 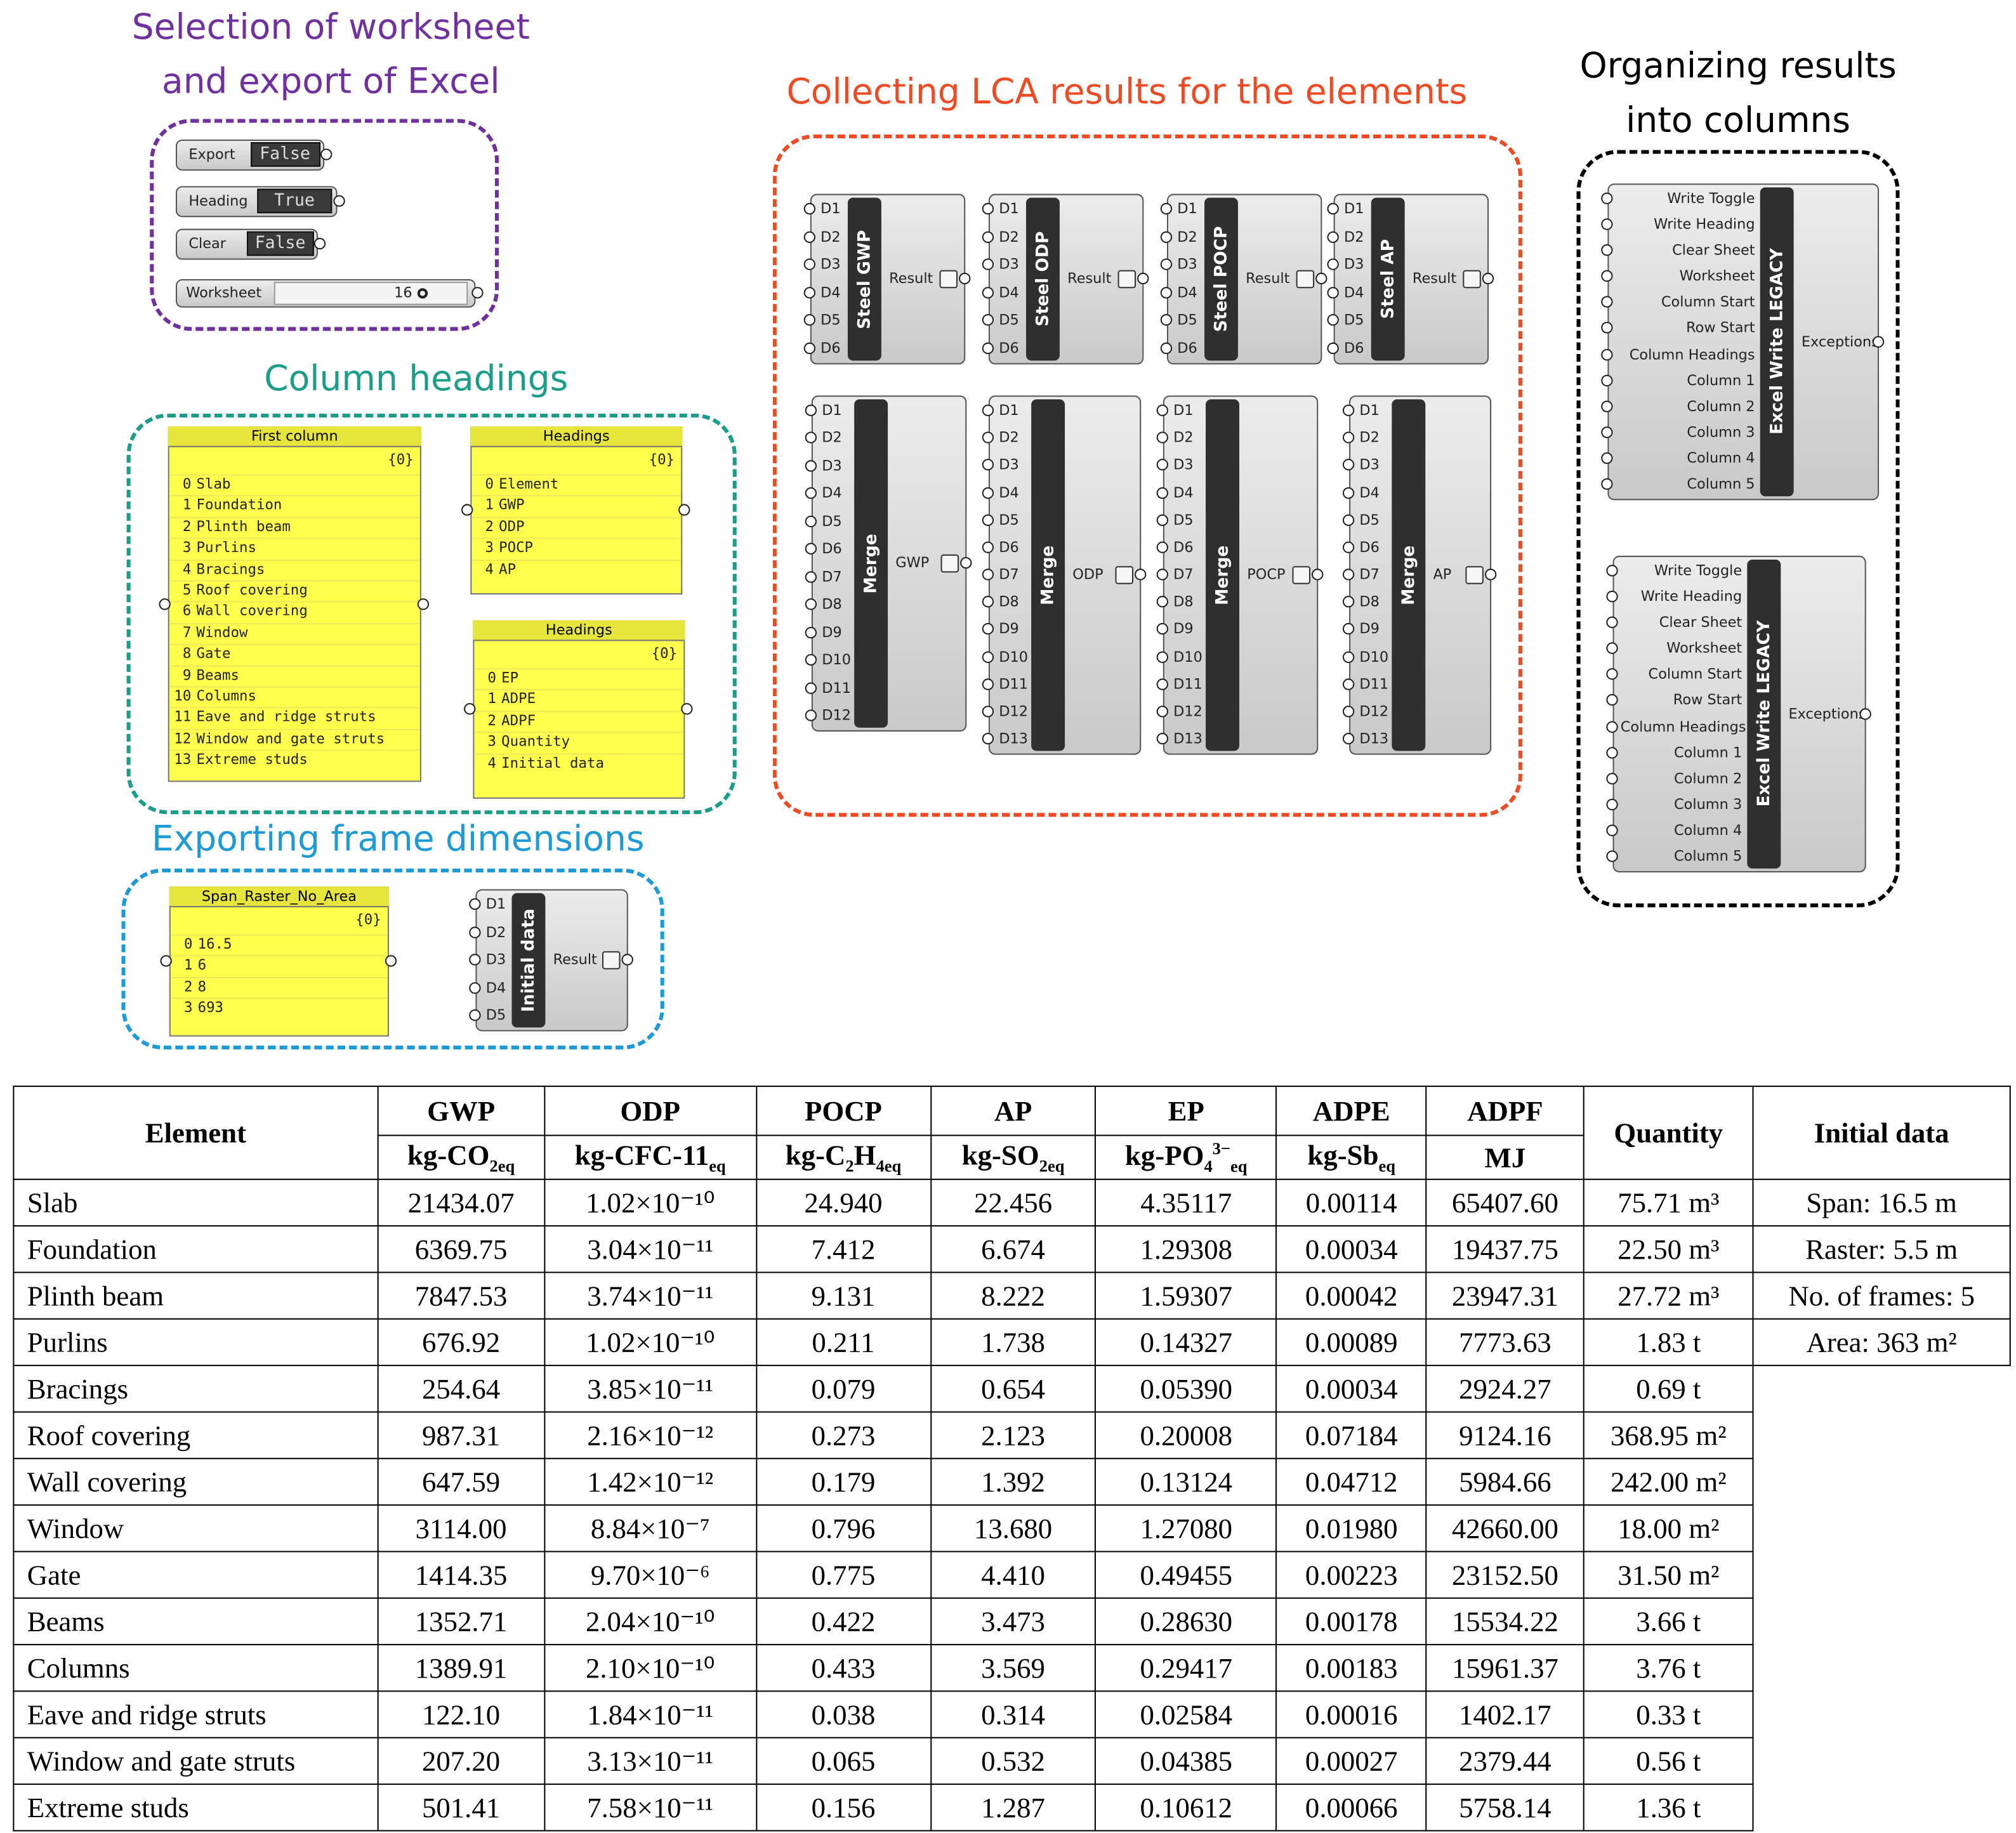 I want to click on unit-part: kg-SO, so click(x=1000, y=1154).